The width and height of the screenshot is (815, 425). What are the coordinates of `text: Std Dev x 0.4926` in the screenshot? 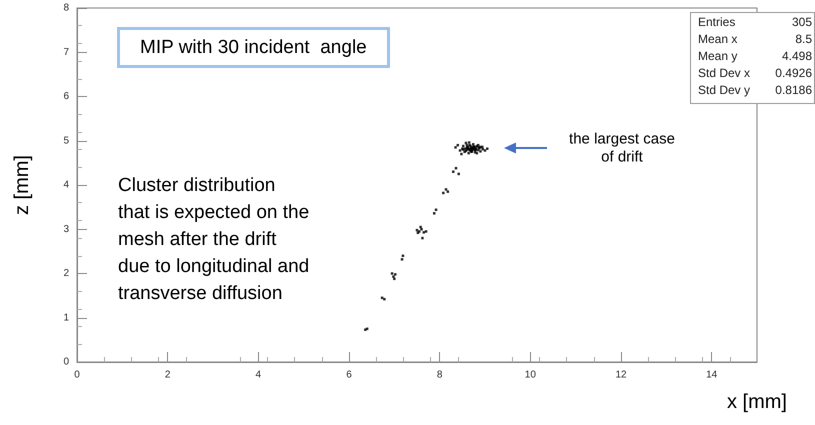 It's located at (755, 73).